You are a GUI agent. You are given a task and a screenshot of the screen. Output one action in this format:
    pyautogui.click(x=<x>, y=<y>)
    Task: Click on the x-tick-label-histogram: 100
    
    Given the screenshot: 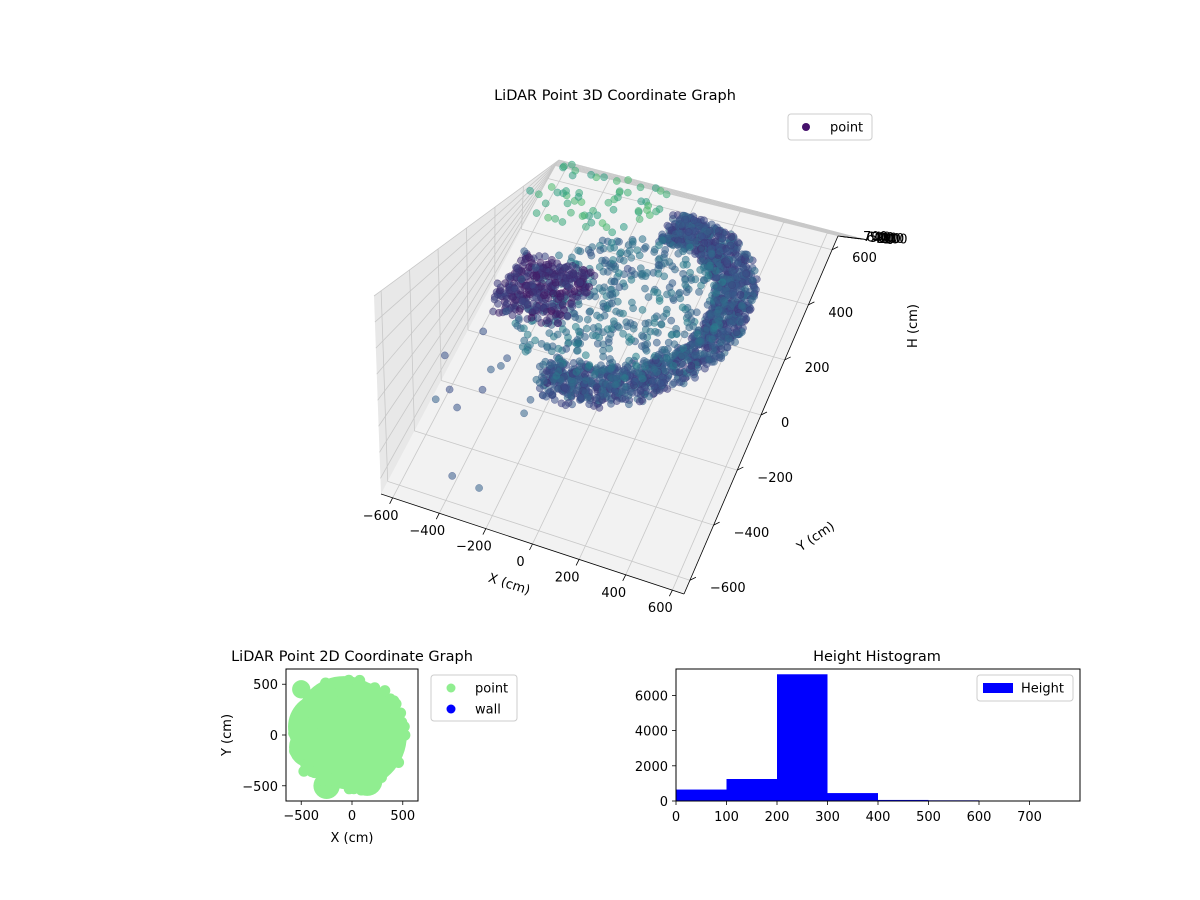 What is the action you would take?
    pyautogui.click(x=726, y=817)
    